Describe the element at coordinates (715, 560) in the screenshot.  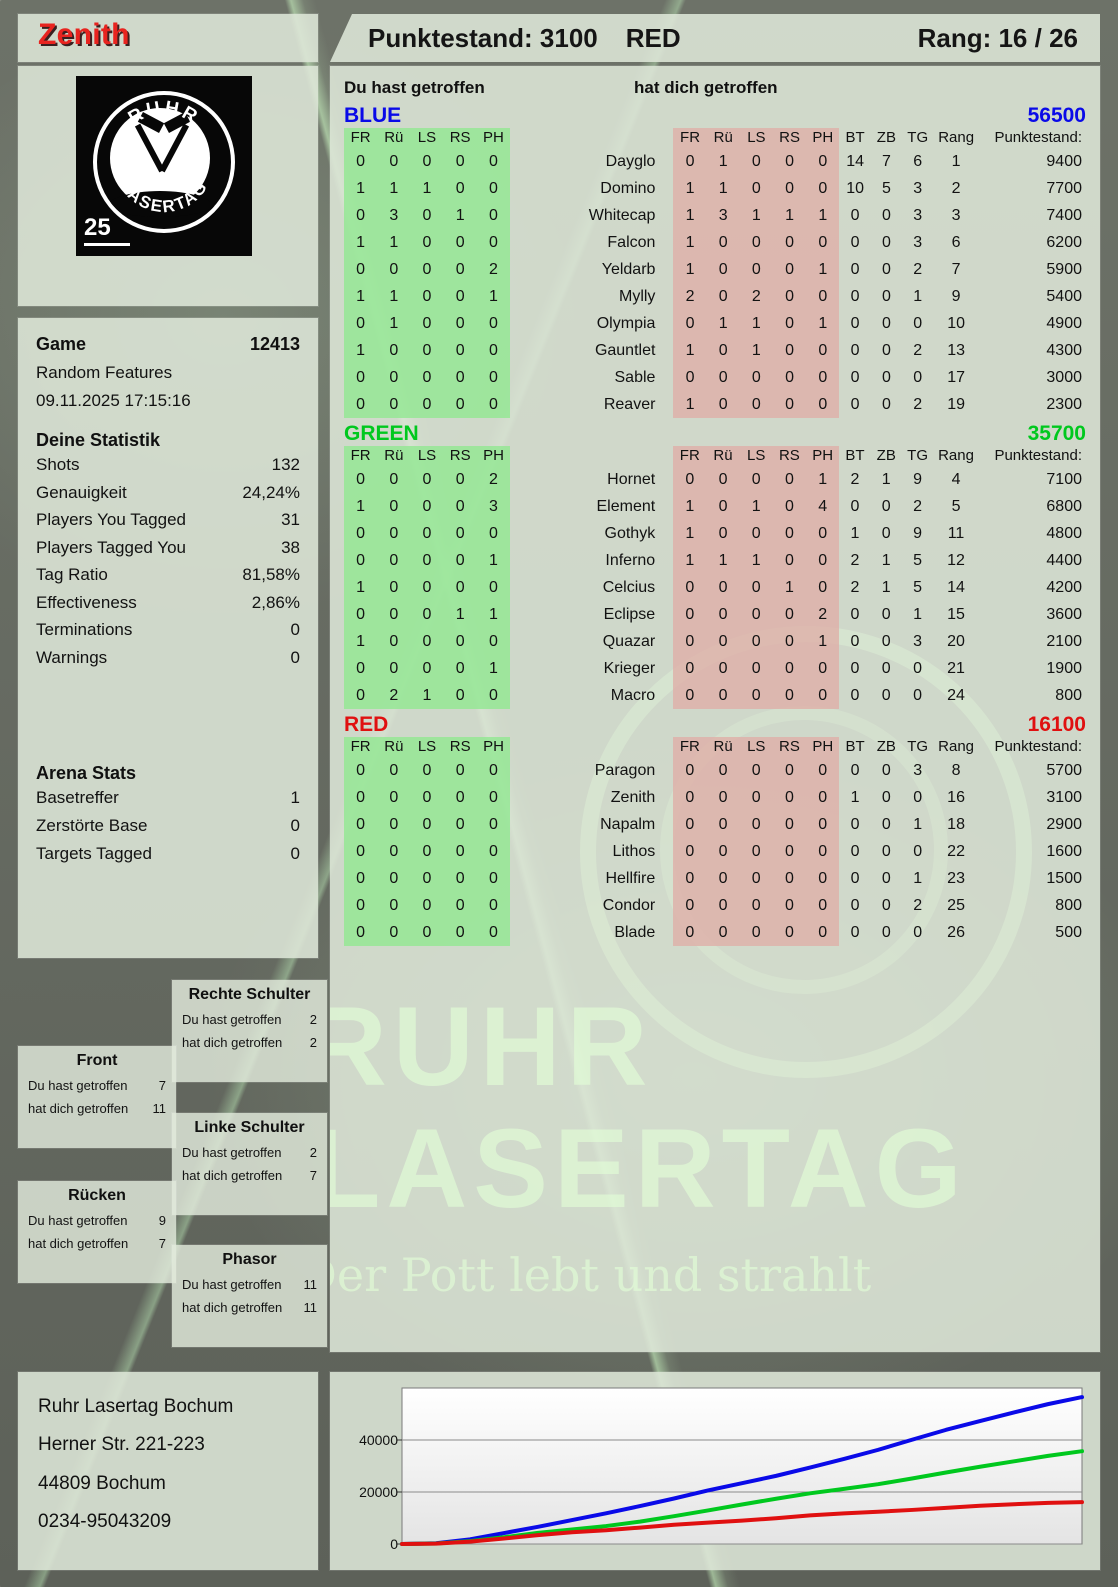
I see `table-row: 0 0 0 0 1 Inferno 1 1 1 0 0 2 1 5 12 4400` at that location.